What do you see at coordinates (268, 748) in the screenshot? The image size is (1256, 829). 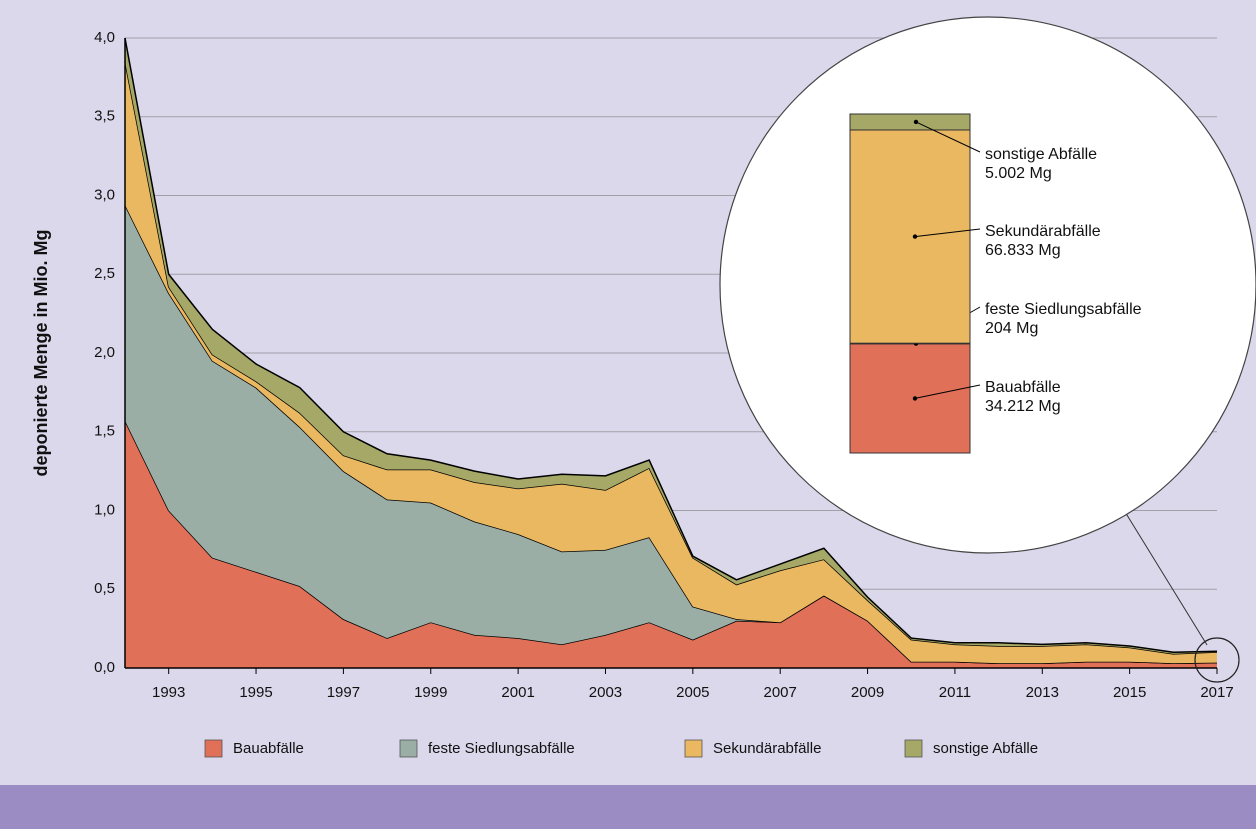 I see `legend-label: Bauabfälle` at bounding box center [268, 748].